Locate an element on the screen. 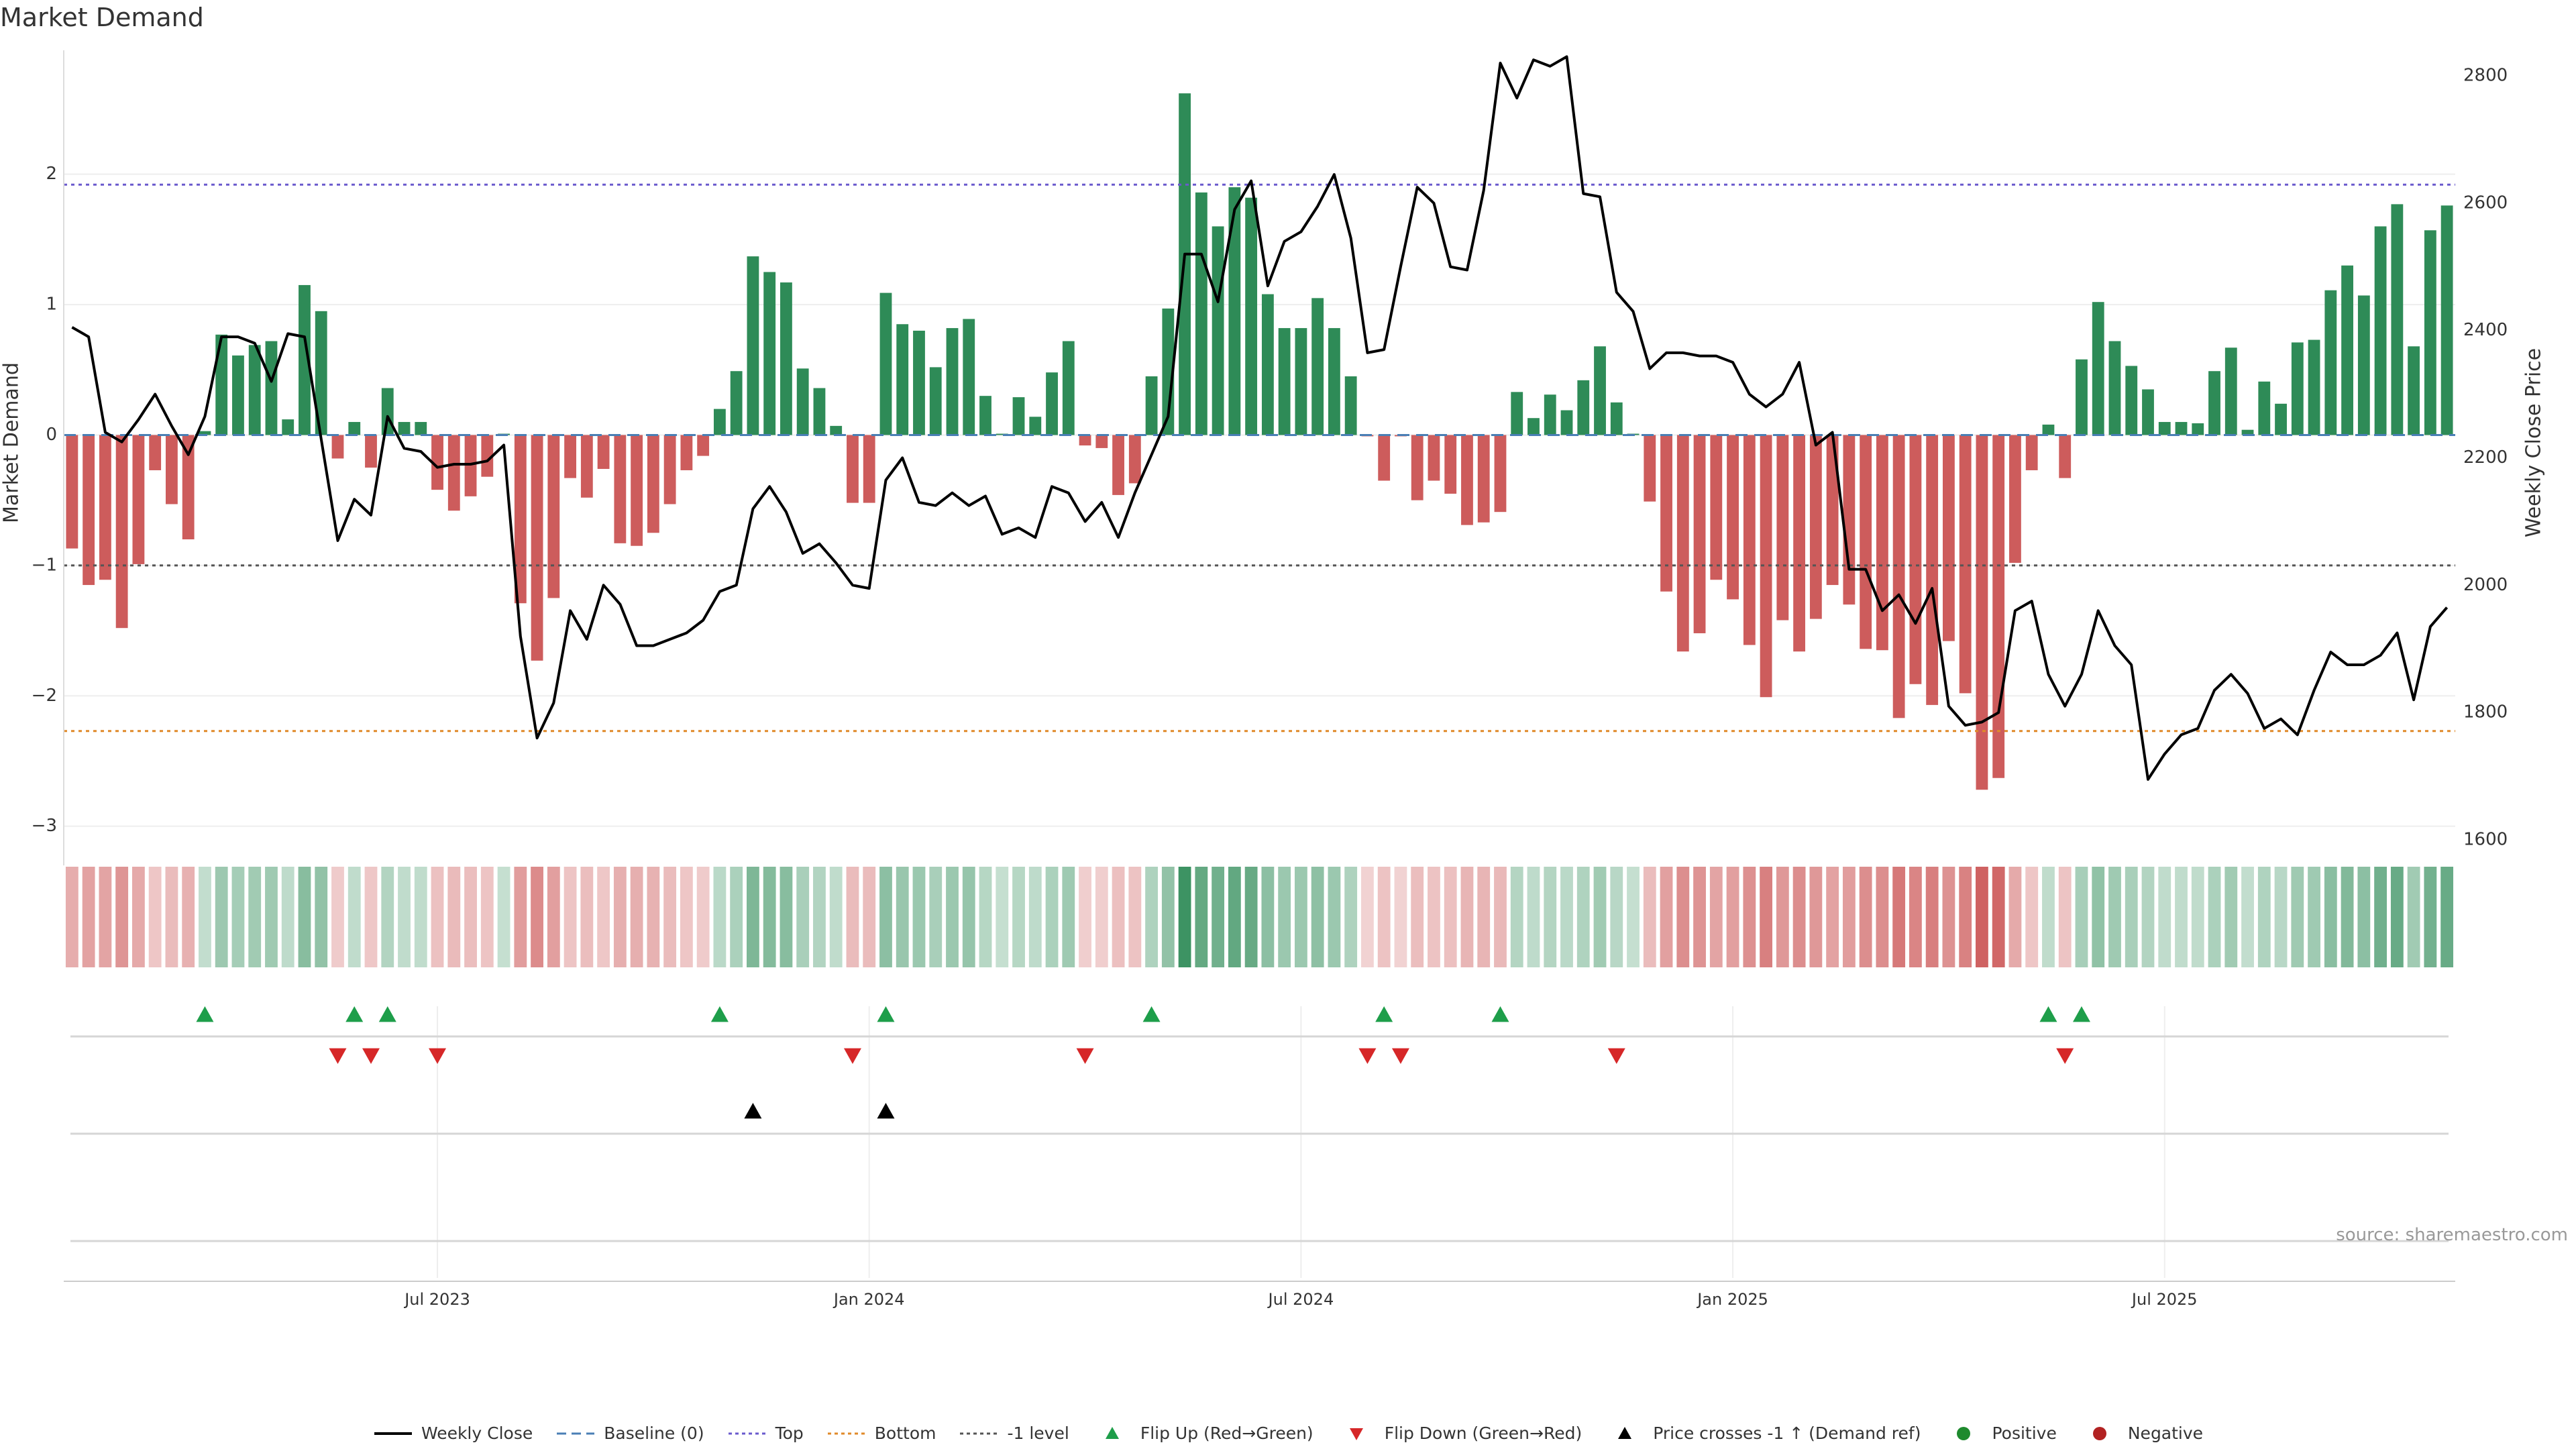  x-tick-label: Jul 2024 is located at coordinates (1300, 1299).